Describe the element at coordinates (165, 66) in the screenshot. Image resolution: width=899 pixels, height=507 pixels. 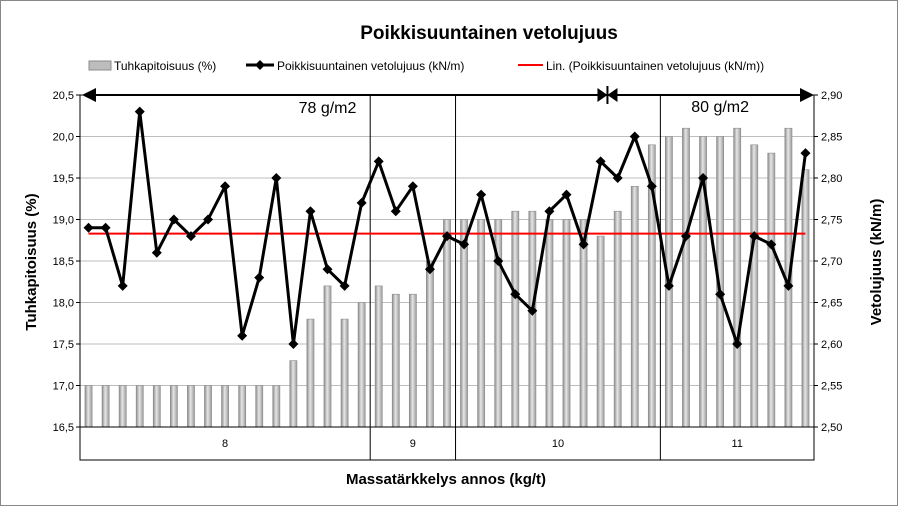
I see `legend-label-bar: Tuhkapitoisuus (%)` at that location.